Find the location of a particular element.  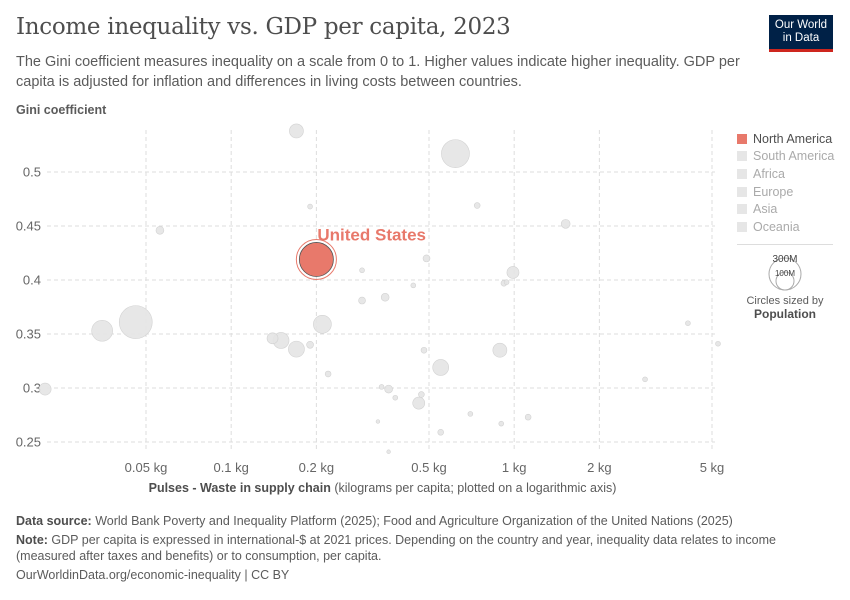

y-tick-label: 0.3 is located at coordinates (32, 388).